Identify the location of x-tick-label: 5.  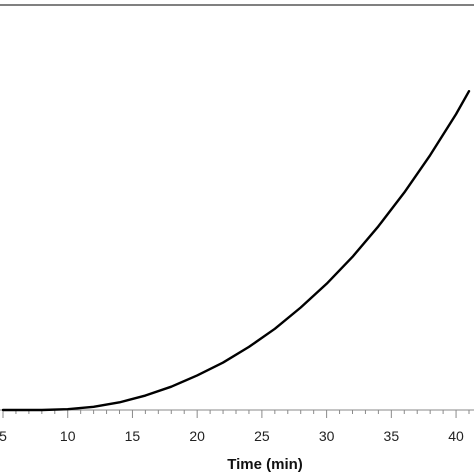
(3, 436).